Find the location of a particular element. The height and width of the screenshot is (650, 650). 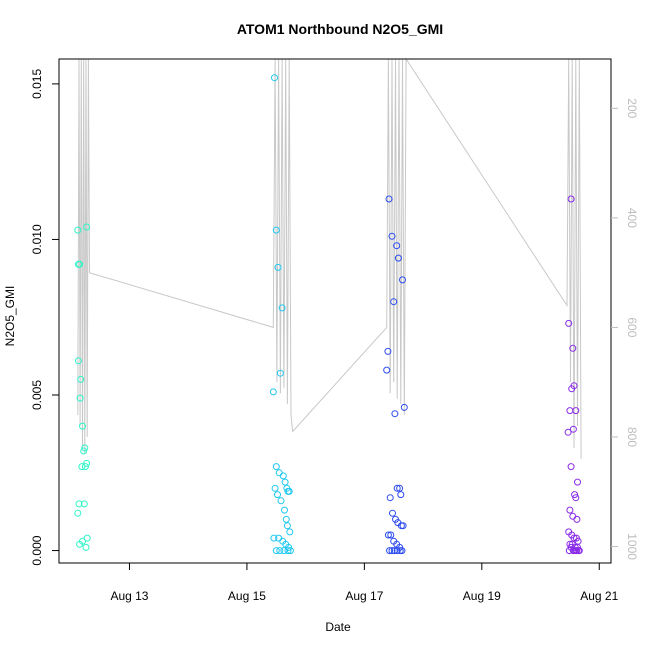

y-axis: 0.000 0.005 0.010 0.015 is located at coordinates (44, 317).